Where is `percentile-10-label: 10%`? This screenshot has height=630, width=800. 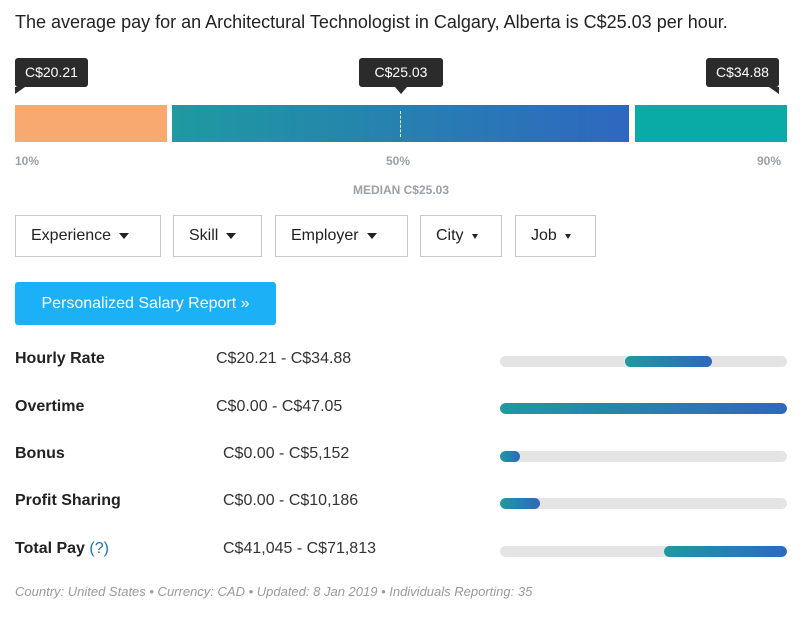 percentile-10-label: 10% is located at coordinates (27, 161).